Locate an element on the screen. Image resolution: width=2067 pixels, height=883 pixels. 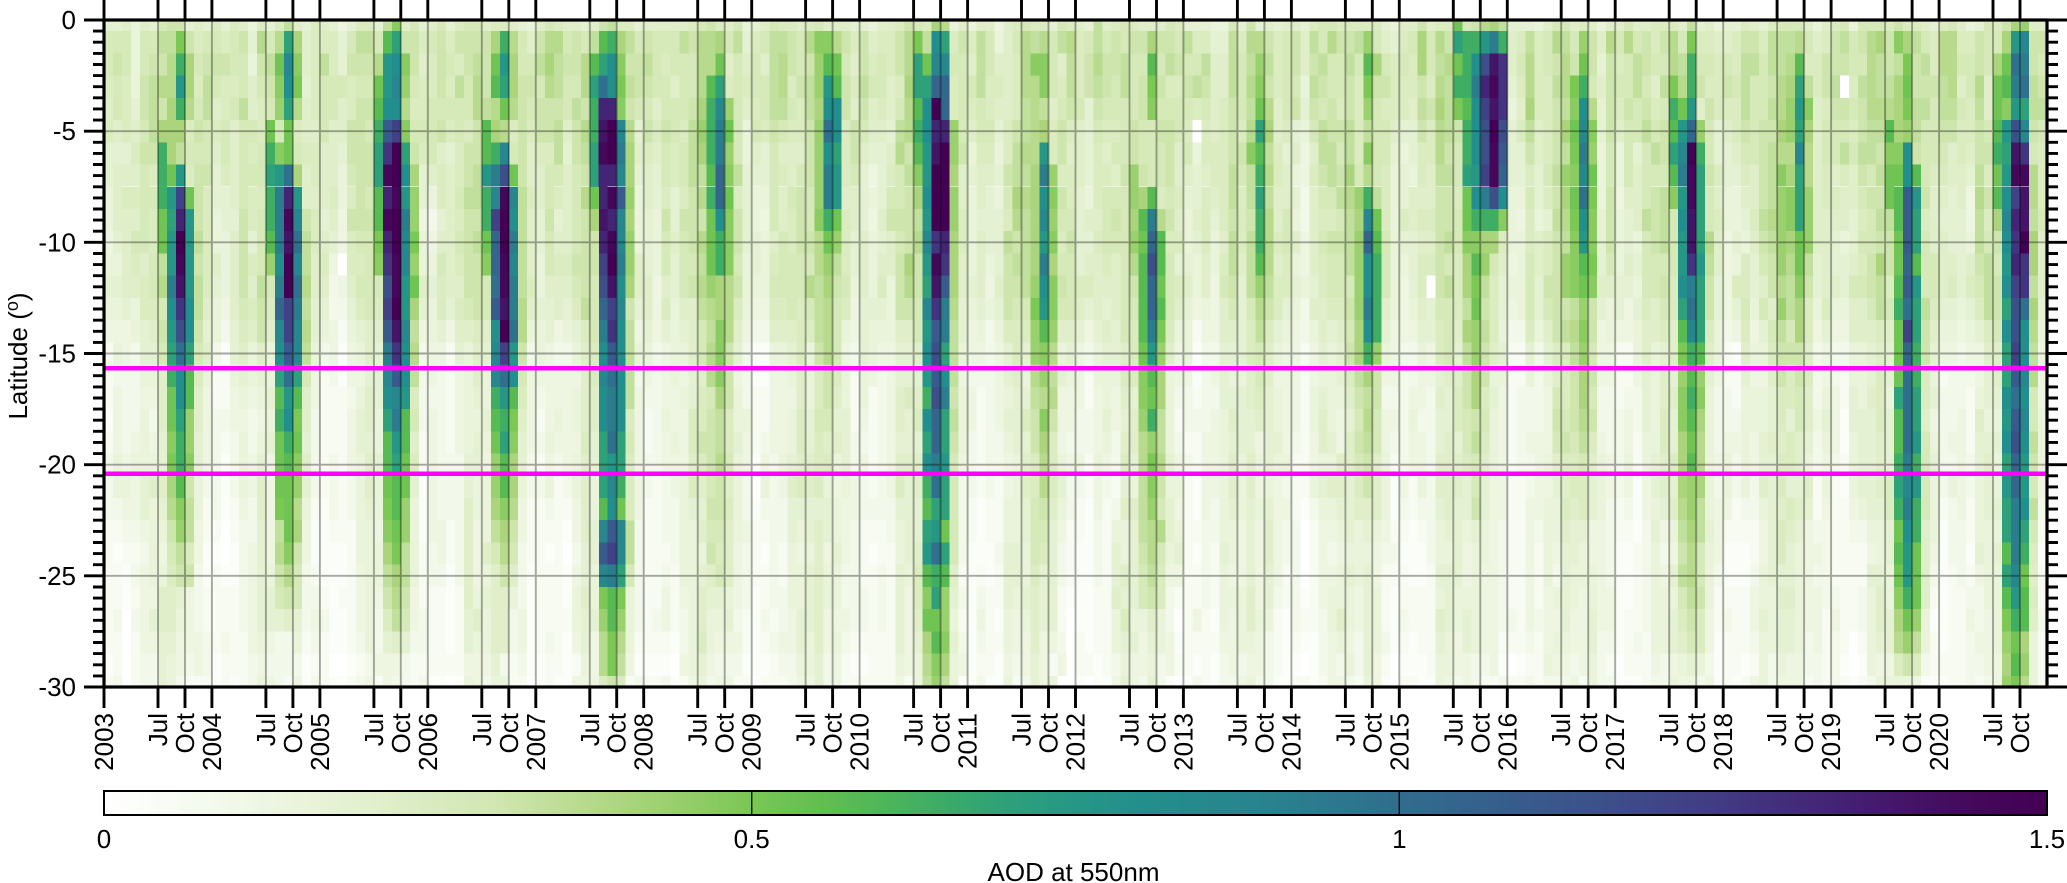
svg-text: AOD at 550nm is located at coordinates (1074, 870).